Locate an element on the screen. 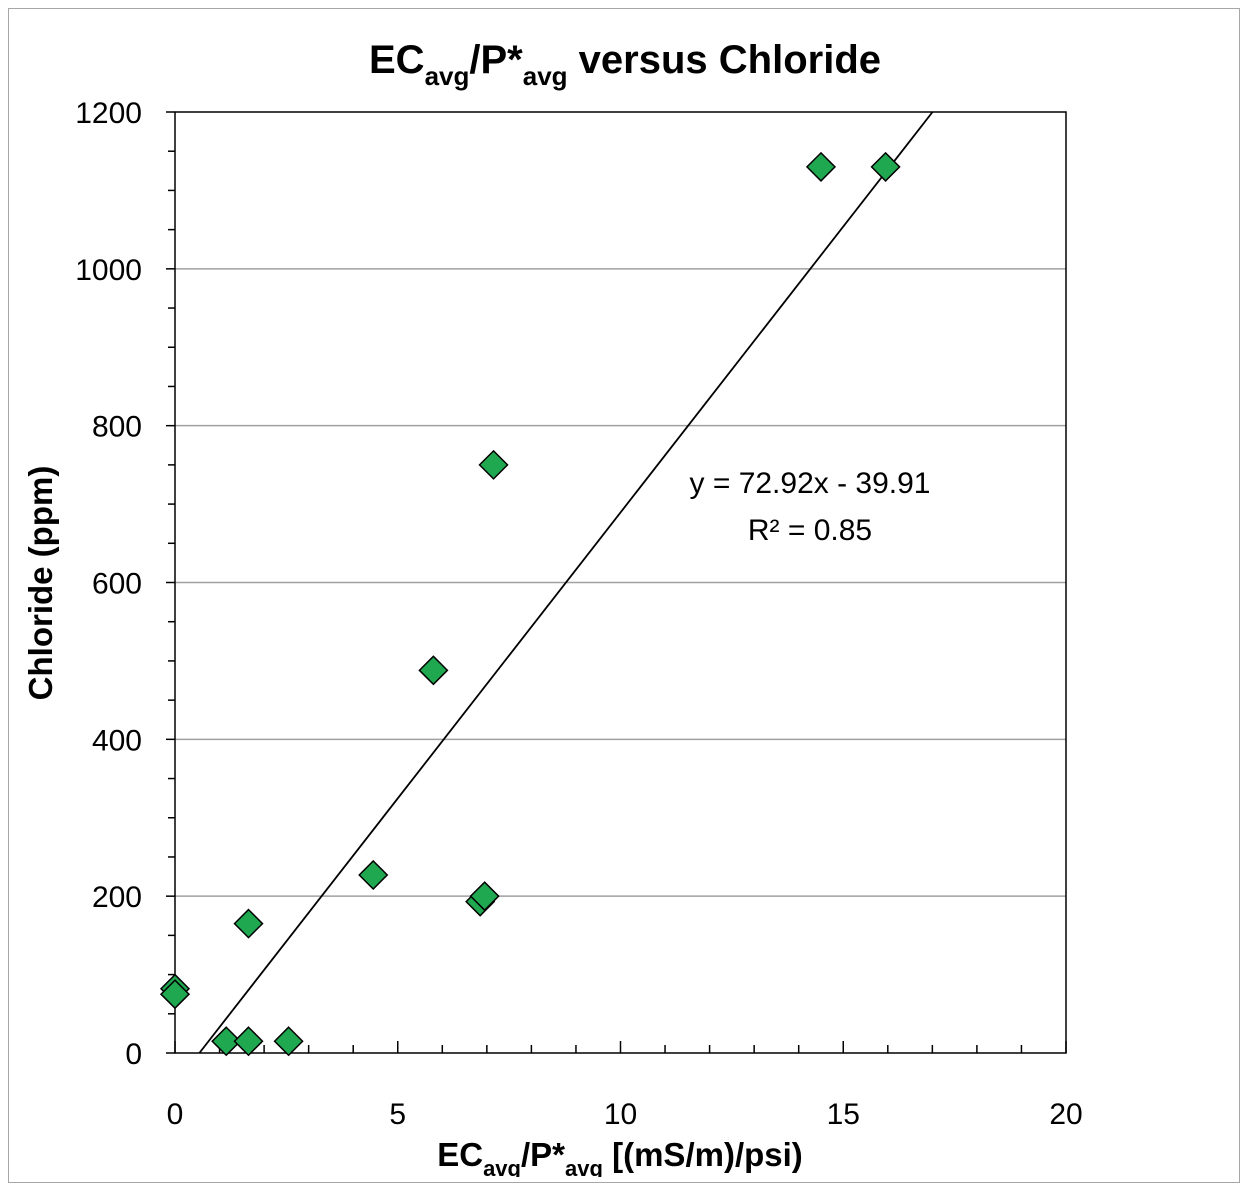 This screenshot has width=1241, height=1183. y-tick-label: 0 is located at coordinates (133, 1054).